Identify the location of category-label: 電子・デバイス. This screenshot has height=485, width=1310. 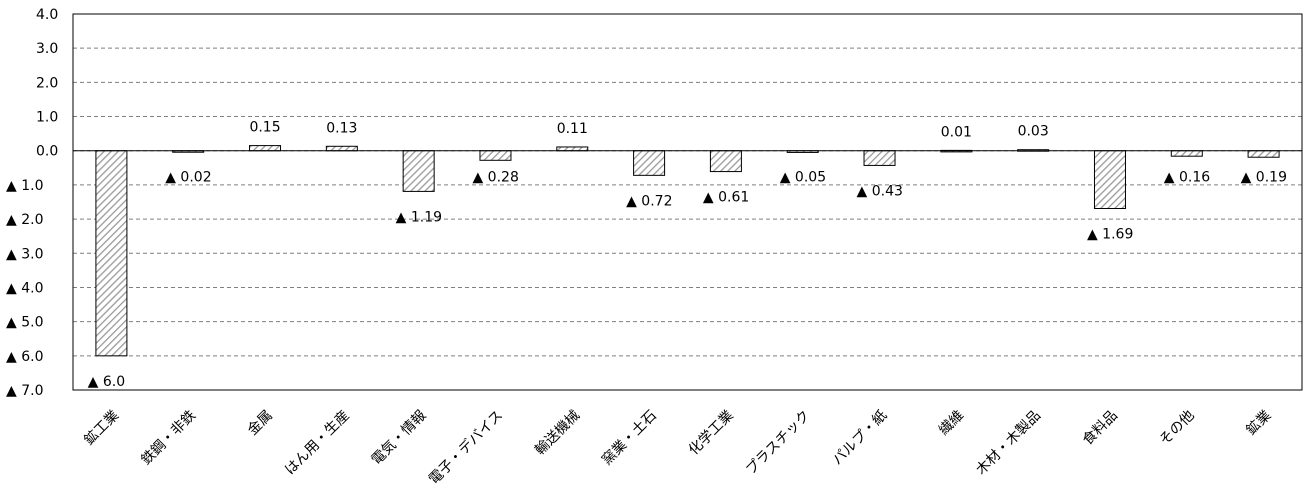
(465, 446).